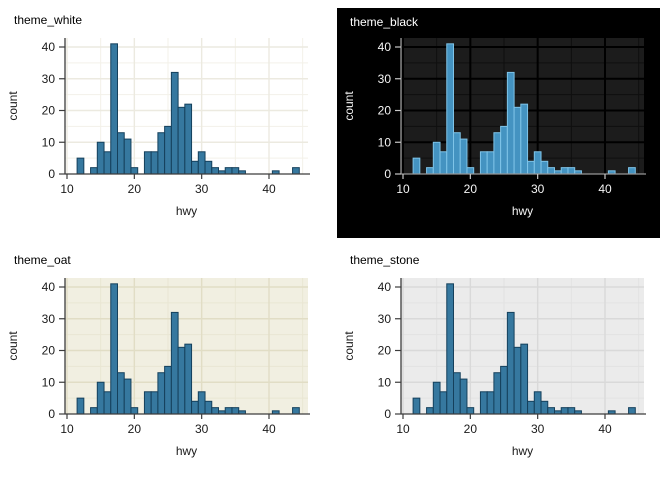 This screenshot has width=672, height=480. What do you see at coordinates (48, 20) in the screenshot?
I see `panel-title: theme_white` at bounding box center [48, 20].